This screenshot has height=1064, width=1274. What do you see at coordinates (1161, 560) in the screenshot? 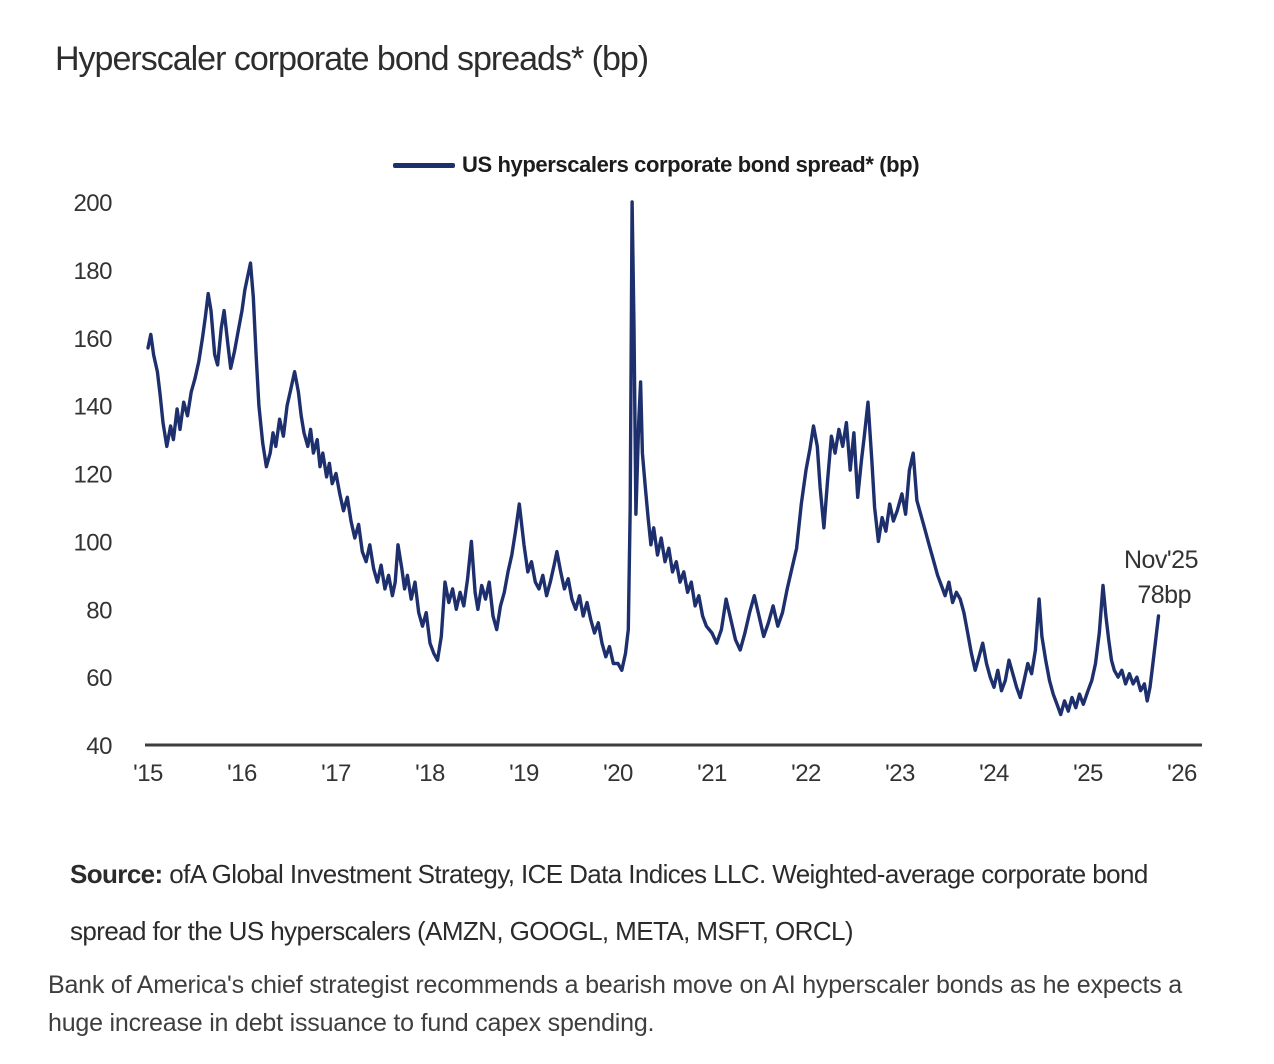
I see `annotation-date-label: Nov'25` at bounding box center [1161, 560].